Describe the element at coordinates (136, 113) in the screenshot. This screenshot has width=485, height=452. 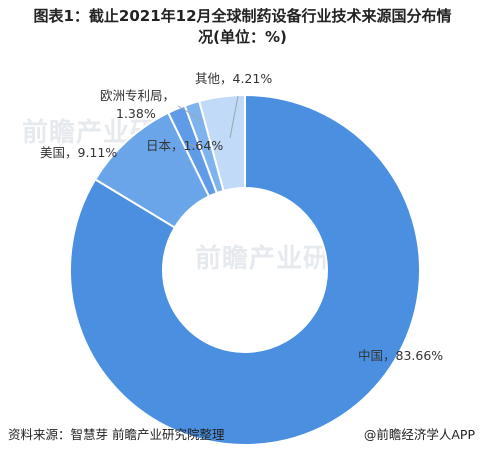
I see `data-label-line: 1.38%` at that location.